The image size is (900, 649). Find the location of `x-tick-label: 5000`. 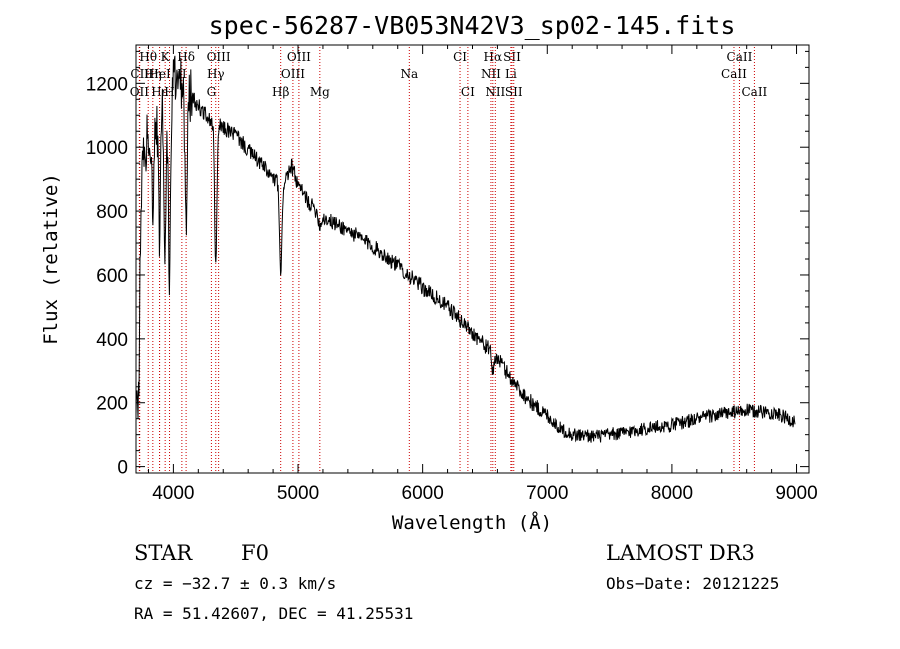

x-tick-label: 5000 is located at coordinates (298, 493).